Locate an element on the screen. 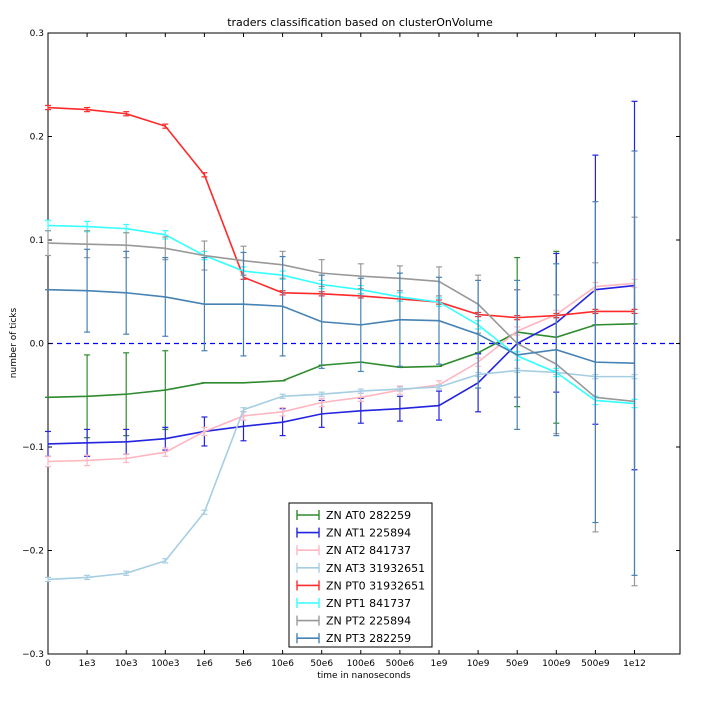 This screenshot has width=702, height=706. x-tick-label: 1e12 is located at coordinates (634, 664).